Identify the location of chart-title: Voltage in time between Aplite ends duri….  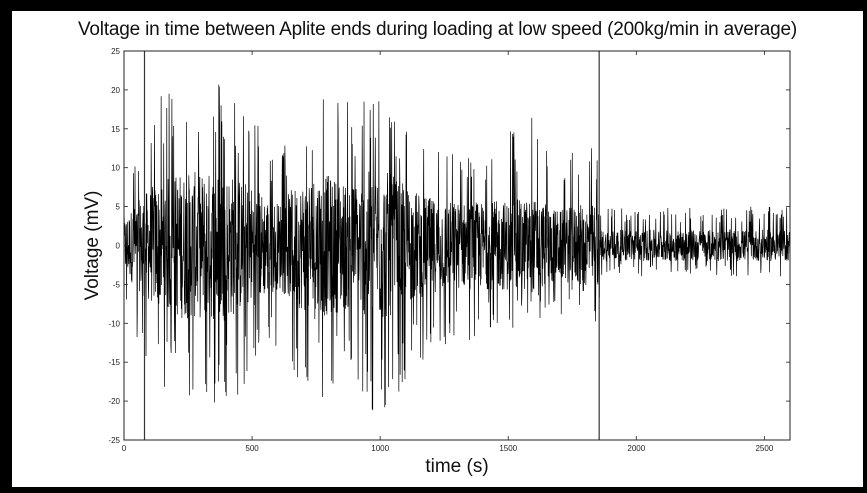
(437, 29).